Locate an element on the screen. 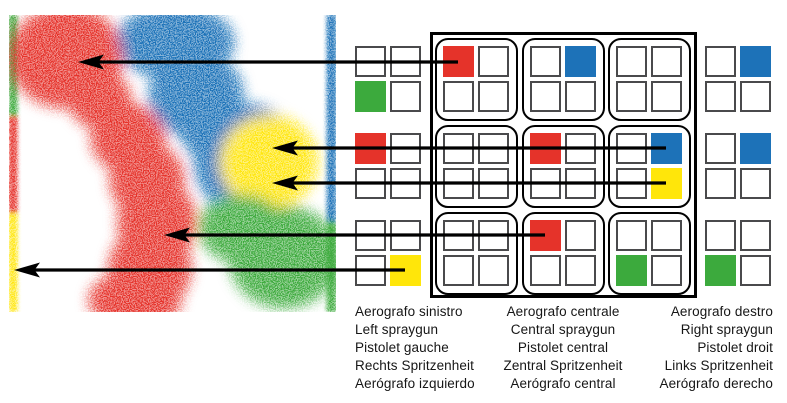 Image resolution: width=787 pixels, height=403 pixels. nozzle-group-r3c1 is located at coordinates (476, 253).